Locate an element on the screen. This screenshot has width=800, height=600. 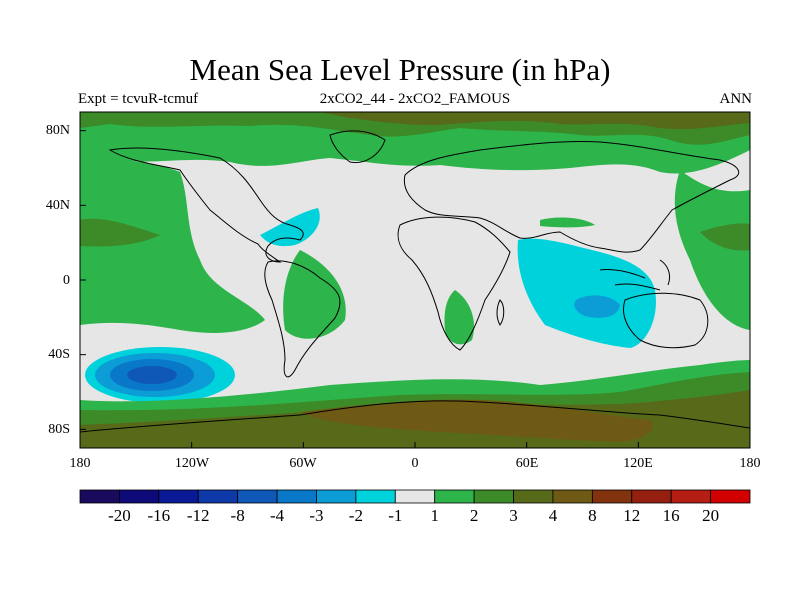
pacific-dark-east is located at coordinates (725, 237).